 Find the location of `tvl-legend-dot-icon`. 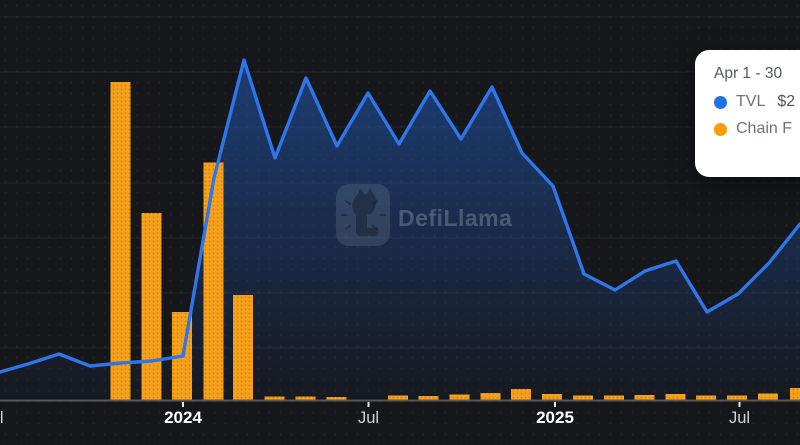

tvl-legend-dot-icon is located at coordinates (720, 102).